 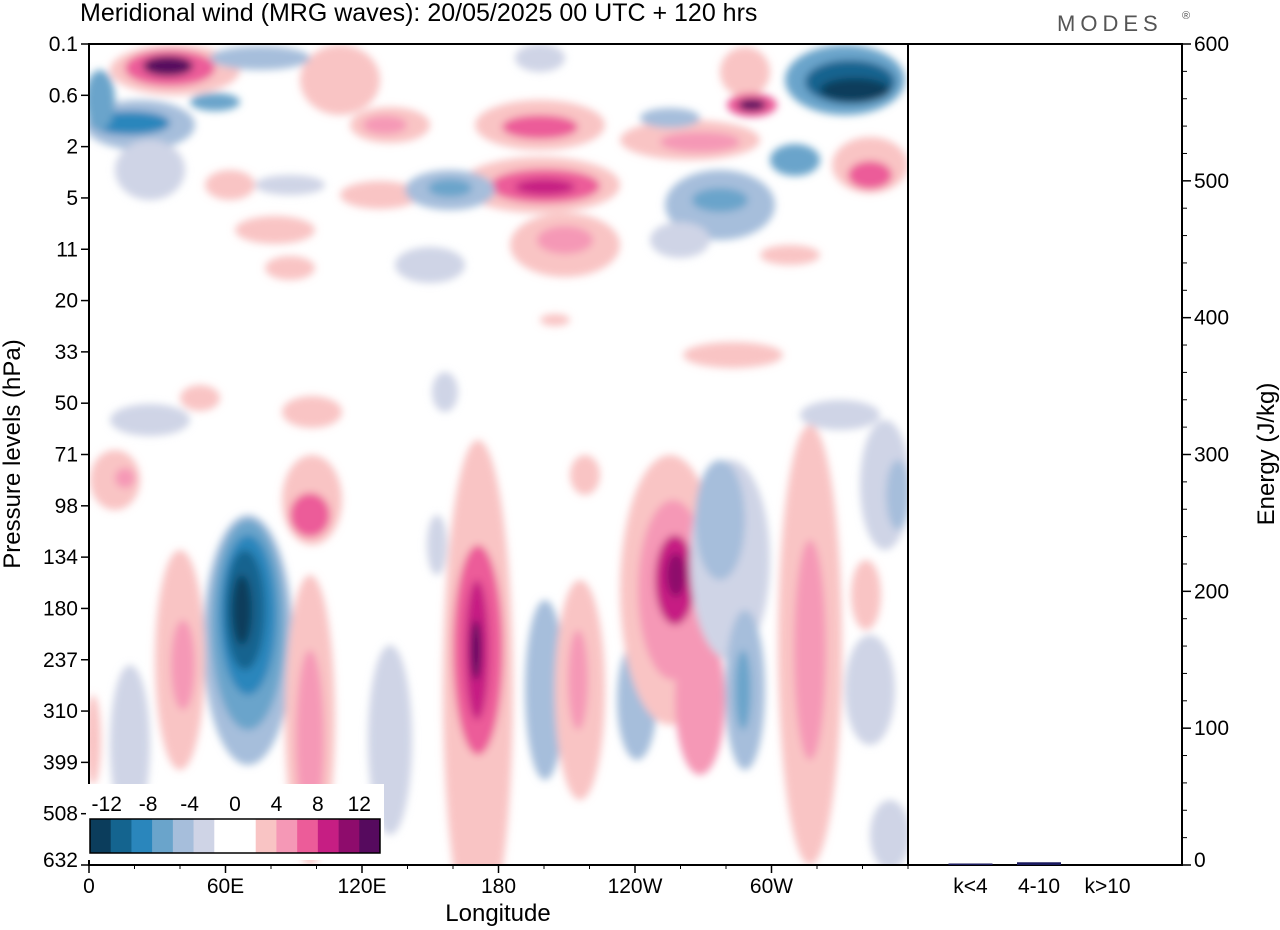 I want to click on energy-tick-label: 200, so click(x=1211, y=591).